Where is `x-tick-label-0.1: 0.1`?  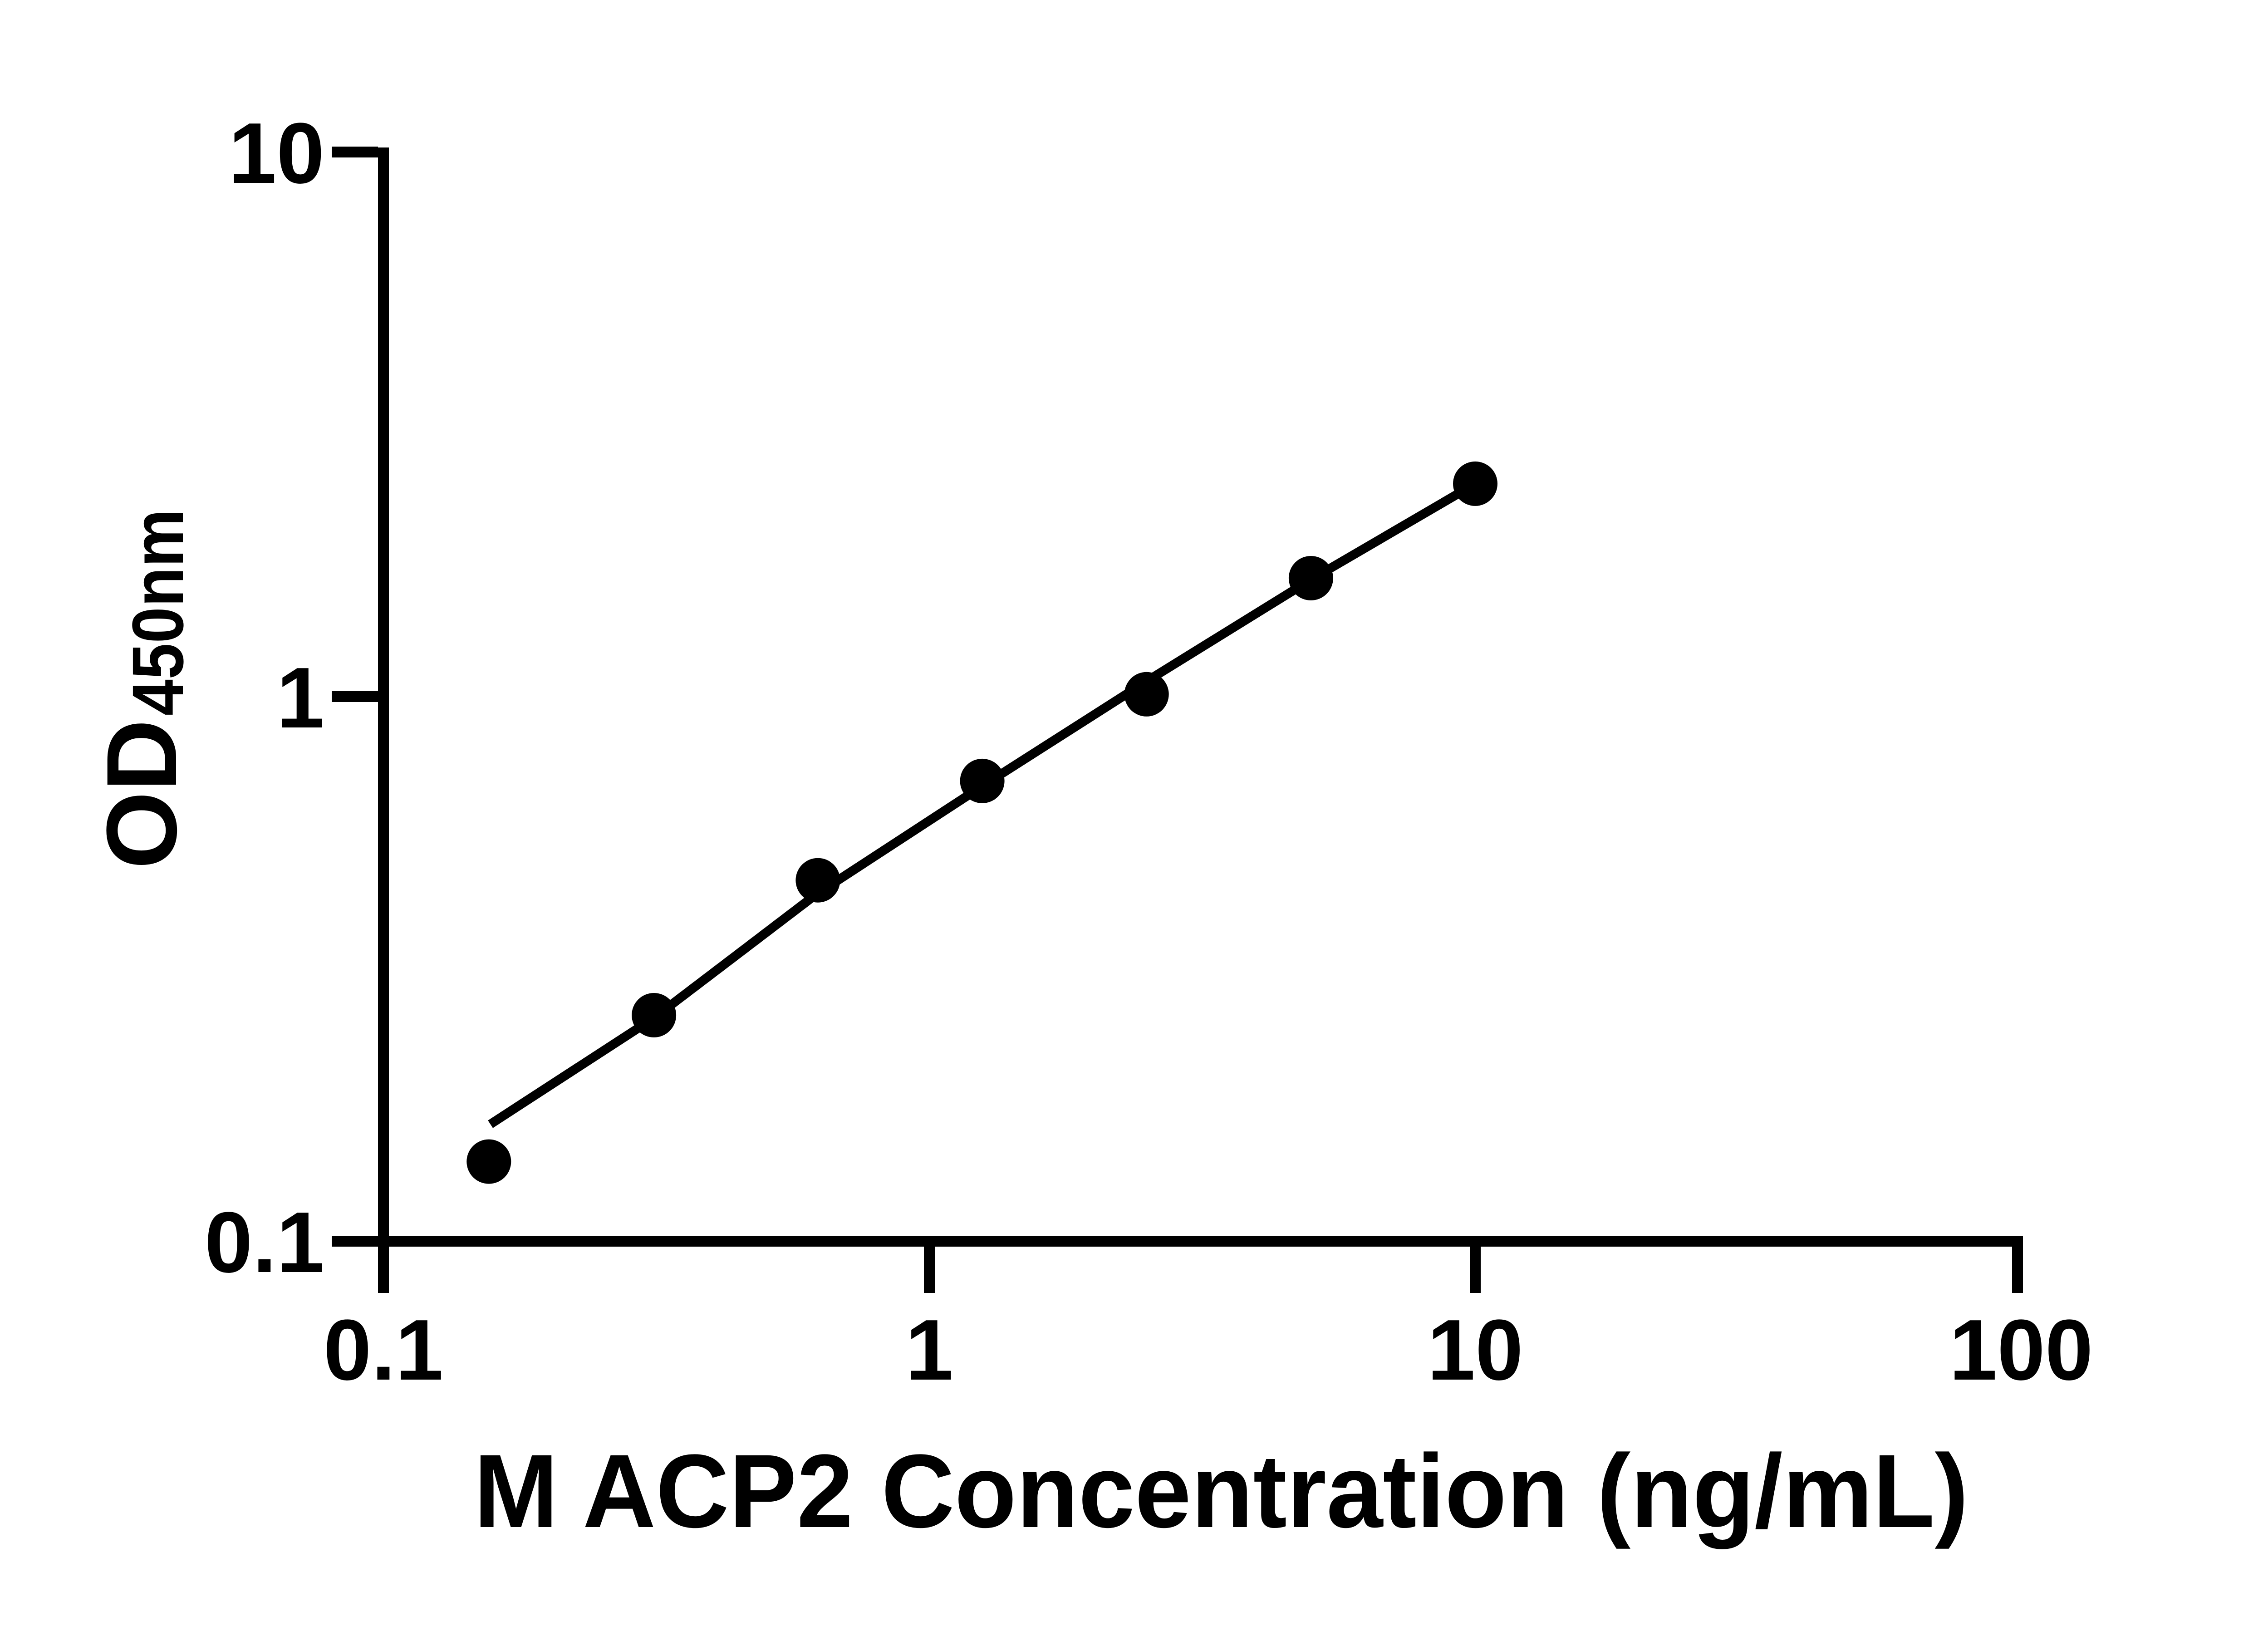
x-tick-label-0.1: 0.1 is located at coordinates (383, 1350).